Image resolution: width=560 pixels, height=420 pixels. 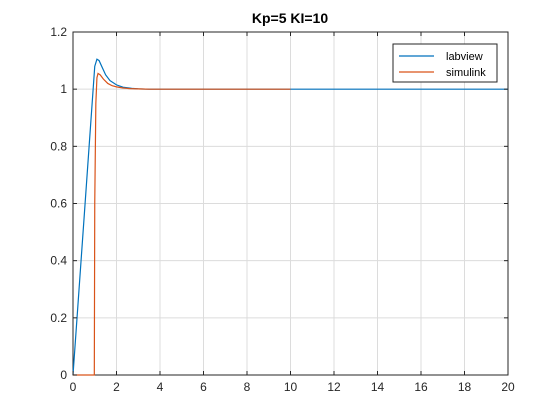 What do you see at coordinates (160, 387) in the screenshot?
I see `x-tick-label: 4` at bounding box center [160, 387].